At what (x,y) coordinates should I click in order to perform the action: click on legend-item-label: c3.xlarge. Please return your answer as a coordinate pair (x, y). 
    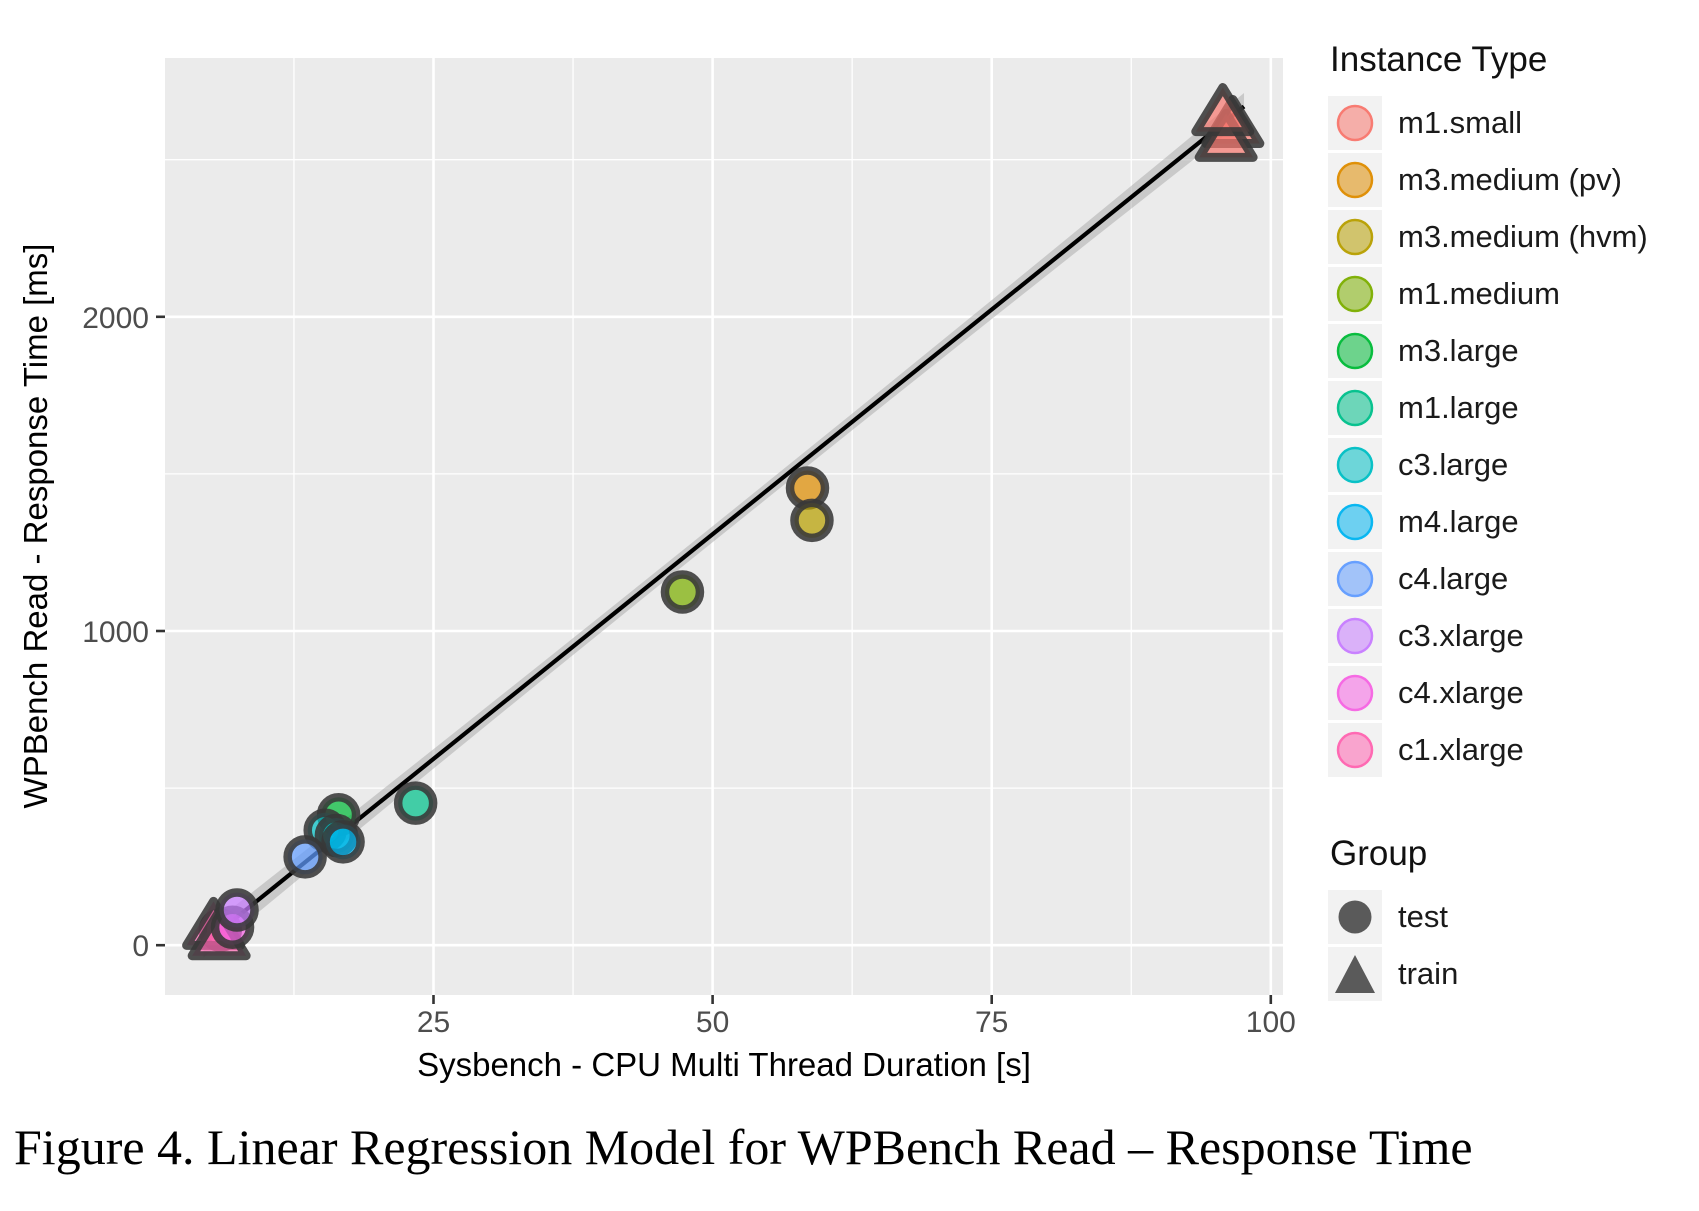
    Looking at the image, I should click on (1461, 635).